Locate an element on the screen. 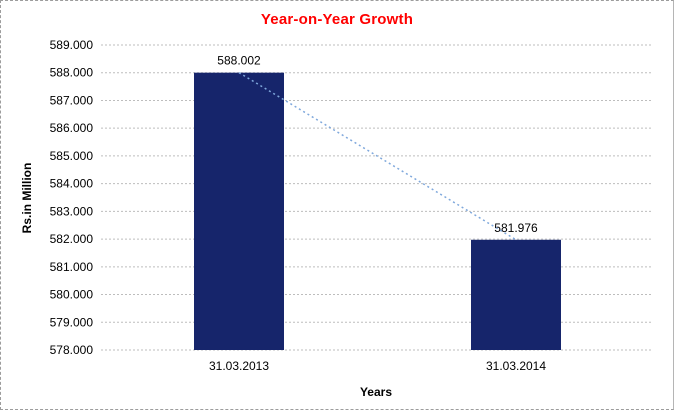 The width and height of the screenshot is (674, 410). chart-title: Year-on-Year Growth is located at coordinates (337, 19).